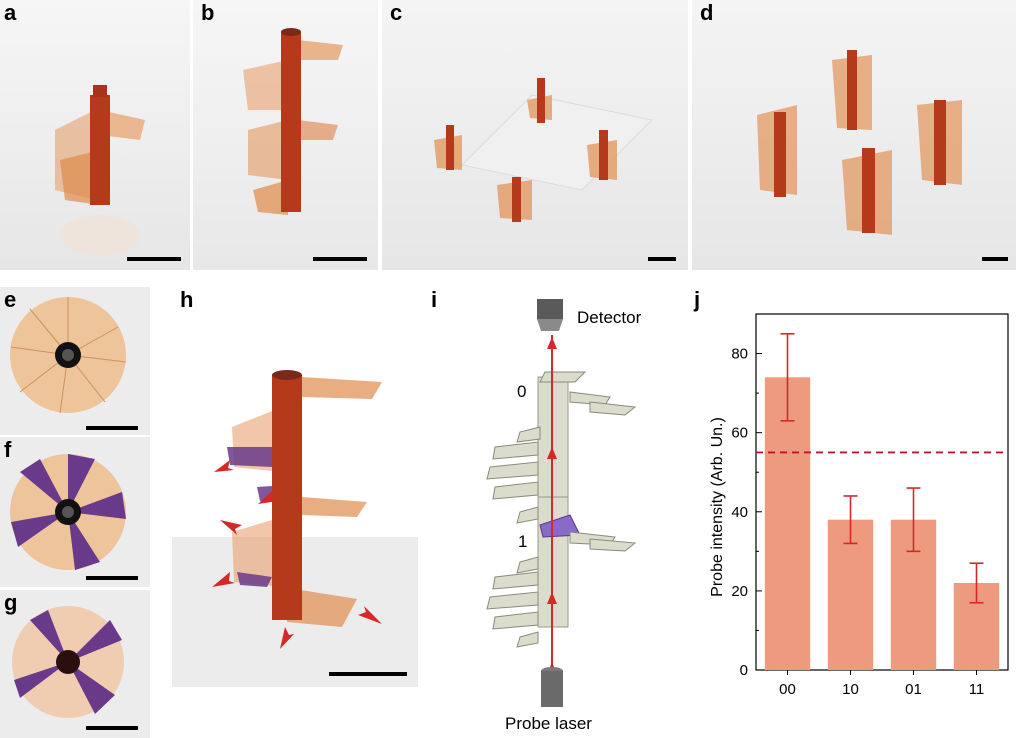  Describe the element at coordinates (396, 12) in the screenshot. I see `panel-label-c: c` at that location.